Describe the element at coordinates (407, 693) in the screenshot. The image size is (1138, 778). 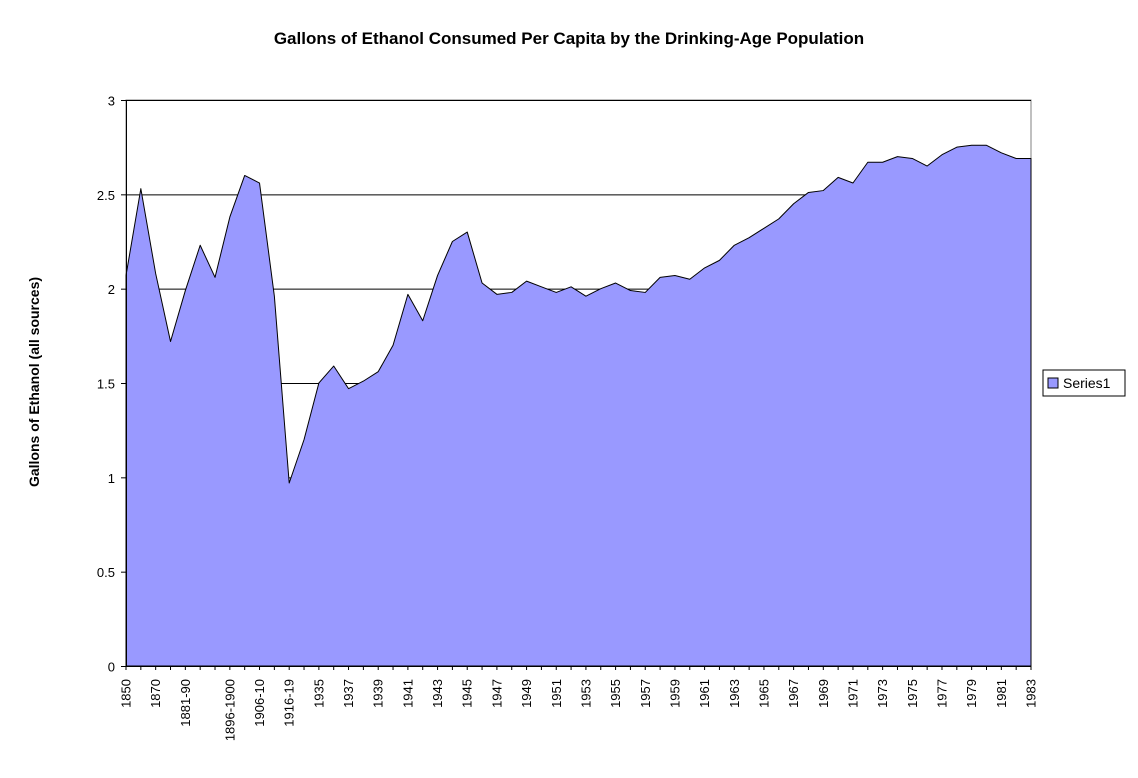
I see `x-tick-label: 1941` at that location.